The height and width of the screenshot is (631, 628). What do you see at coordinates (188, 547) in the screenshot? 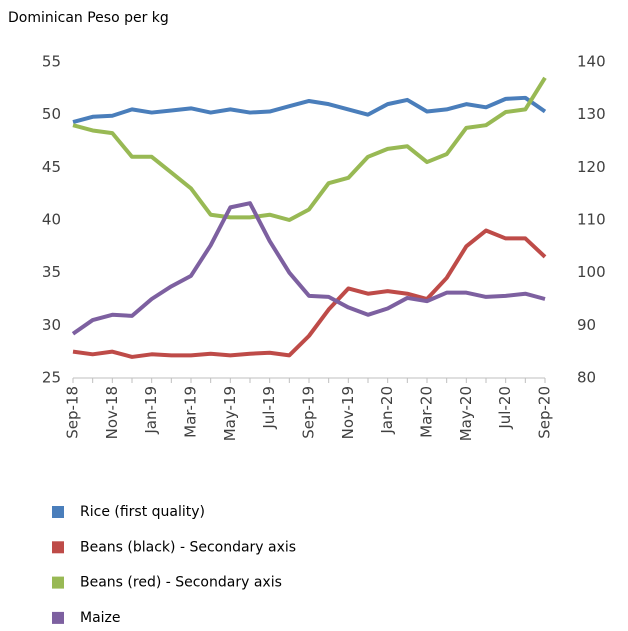
I see `legend-label: Beans (black) - Secondary axis` at bounding box center [188, 547].